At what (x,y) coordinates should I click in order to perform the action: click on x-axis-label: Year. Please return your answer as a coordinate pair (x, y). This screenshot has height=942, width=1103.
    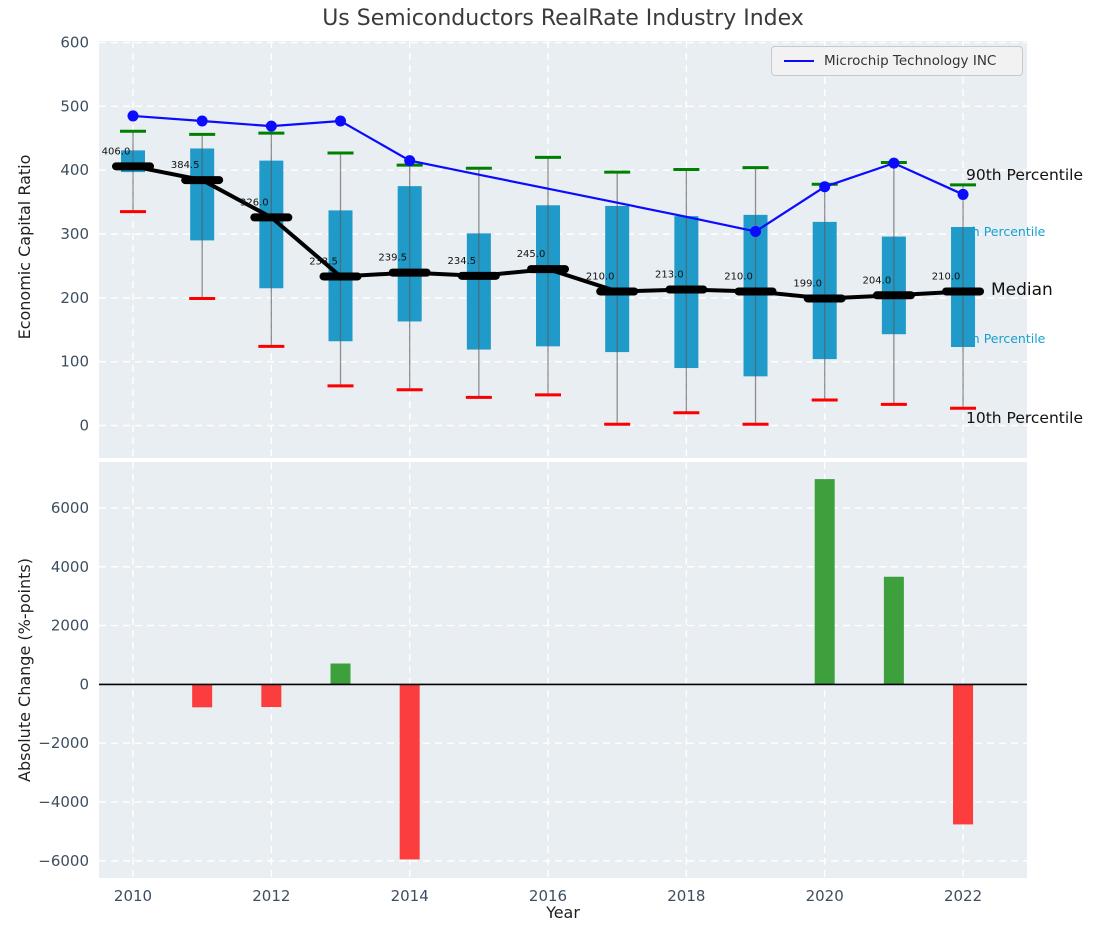
    Looking at the image, I should click on (563, 912).